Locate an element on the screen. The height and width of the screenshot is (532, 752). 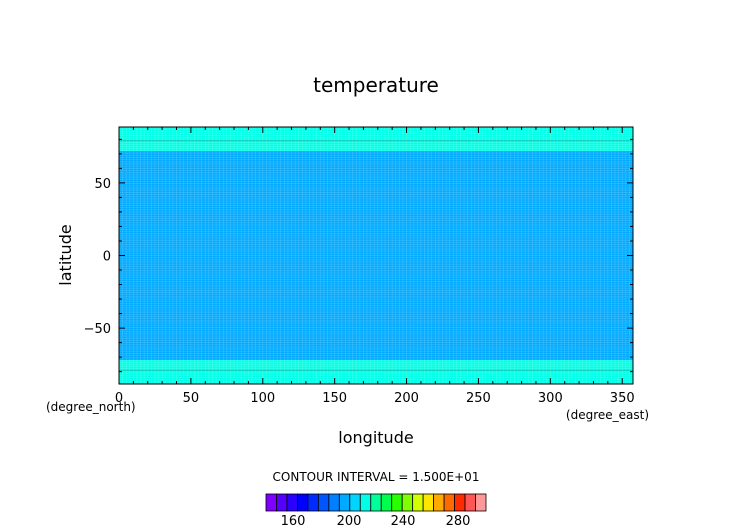
colorbar-tick-label: 240 is located at coordinates (403, 521).